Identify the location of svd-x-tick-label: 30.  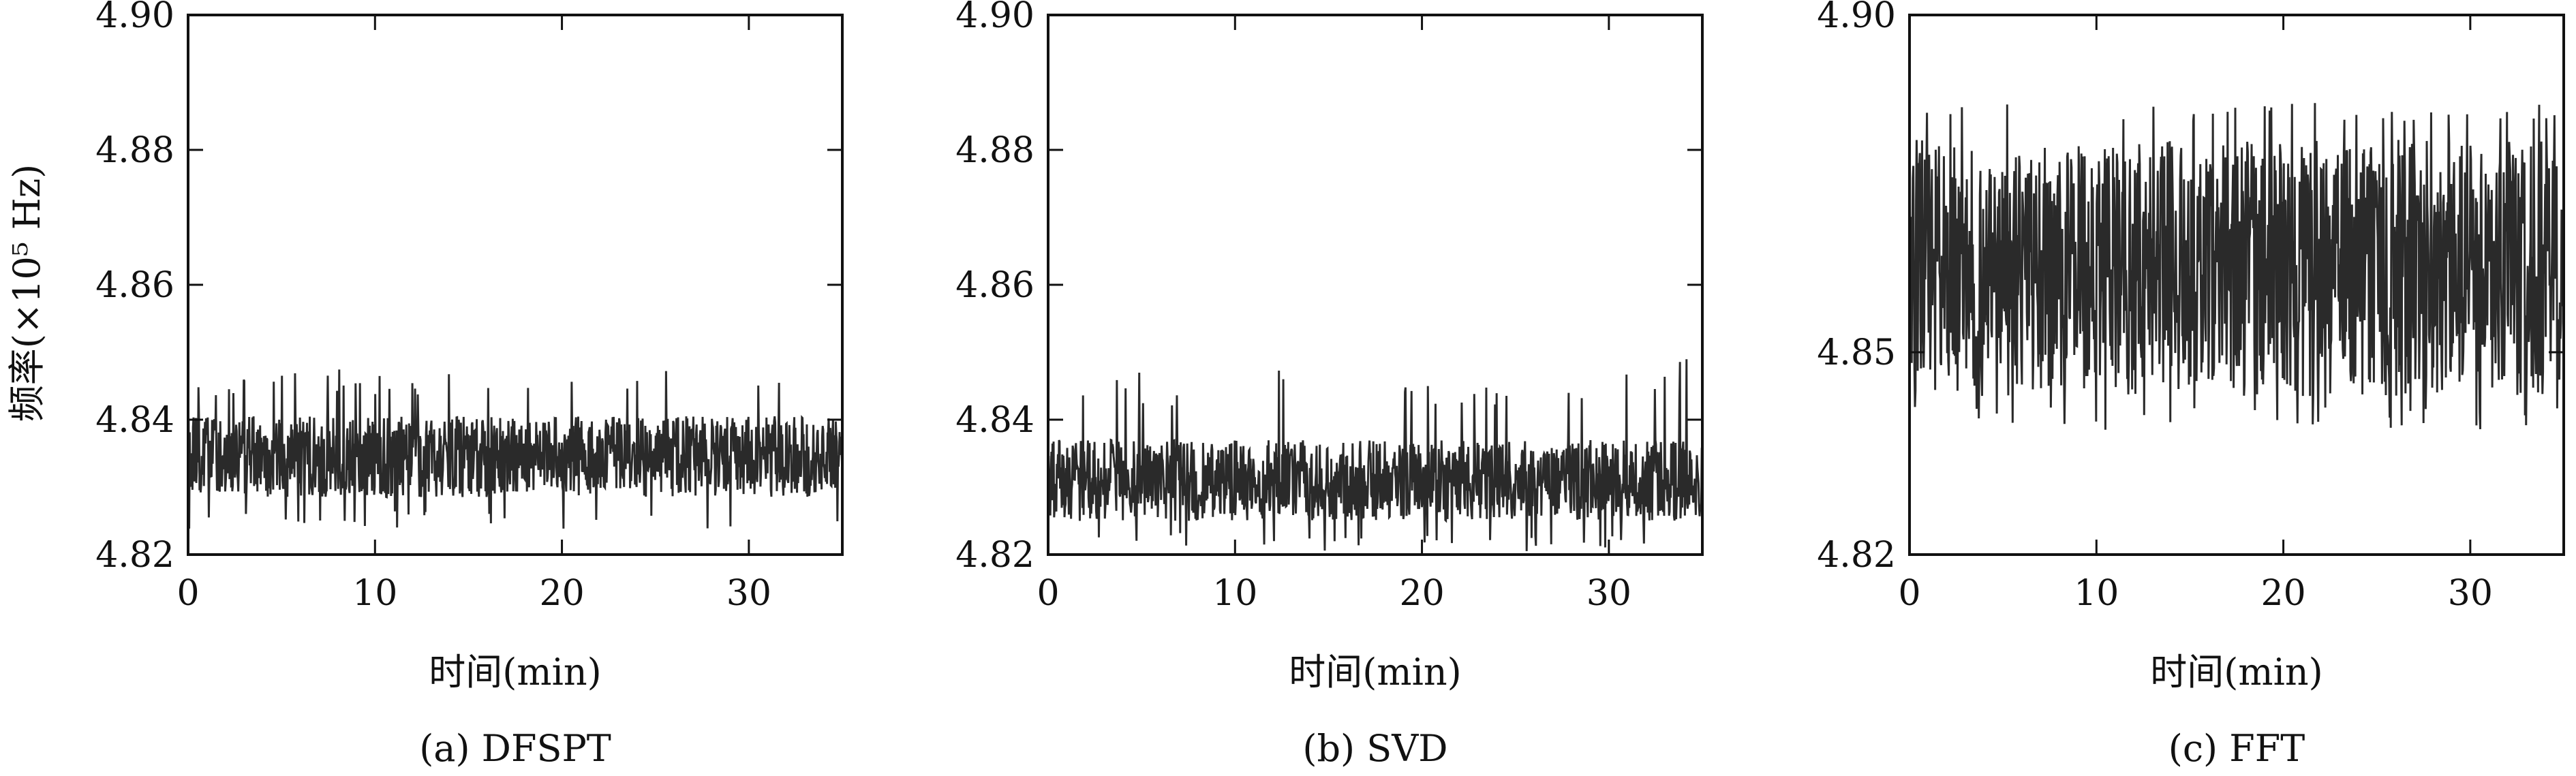
(1608, 593).